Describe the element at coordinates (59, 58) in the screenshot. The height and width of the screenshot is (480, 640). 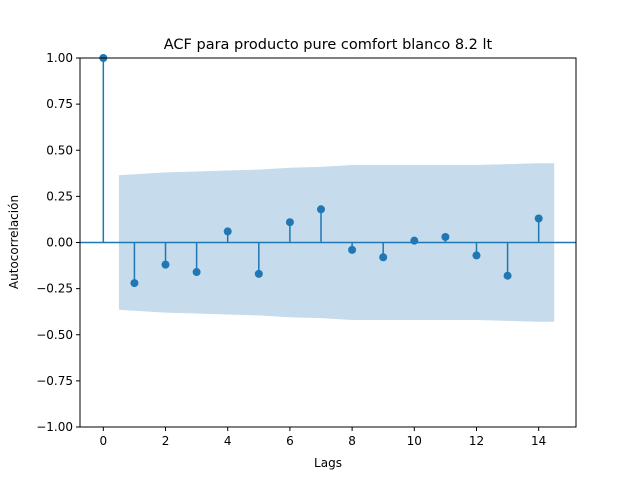
I see `y-tick-label: 1.00` at that location.